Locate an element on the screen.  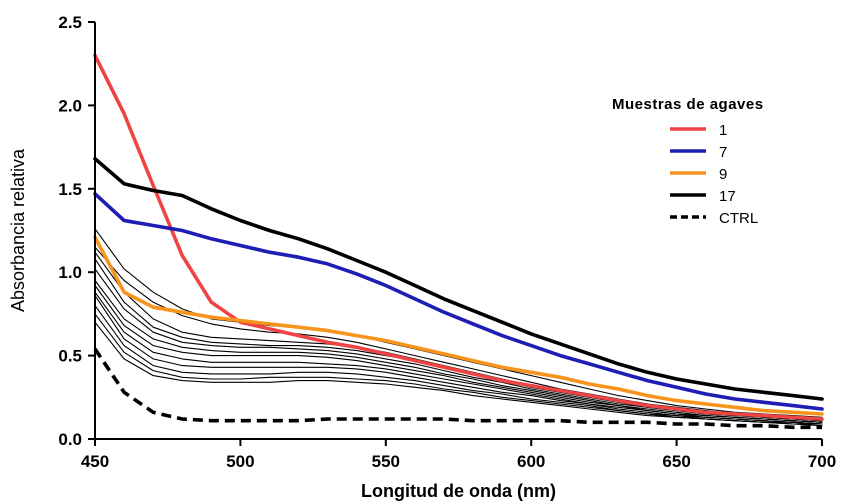
y-axis-title: Absorbancia relativa is located at coordinates (18, 230).